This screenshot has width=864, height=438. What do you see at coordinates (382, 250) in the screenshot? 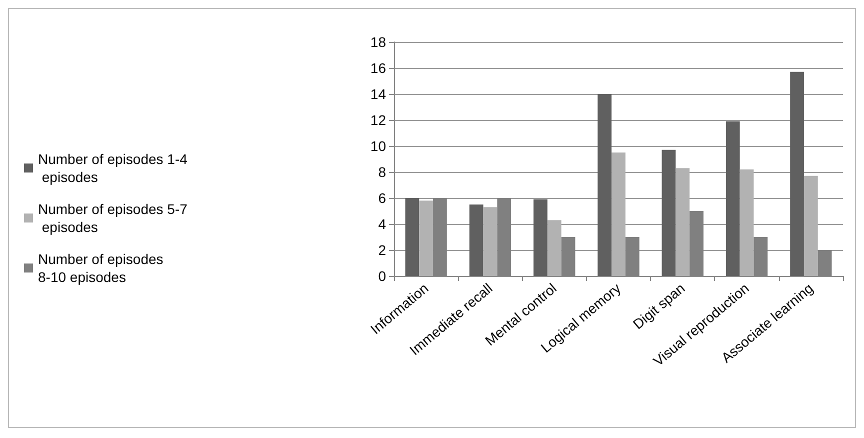
I see `y-tick-label: 2` at bounding box center [382, 250].